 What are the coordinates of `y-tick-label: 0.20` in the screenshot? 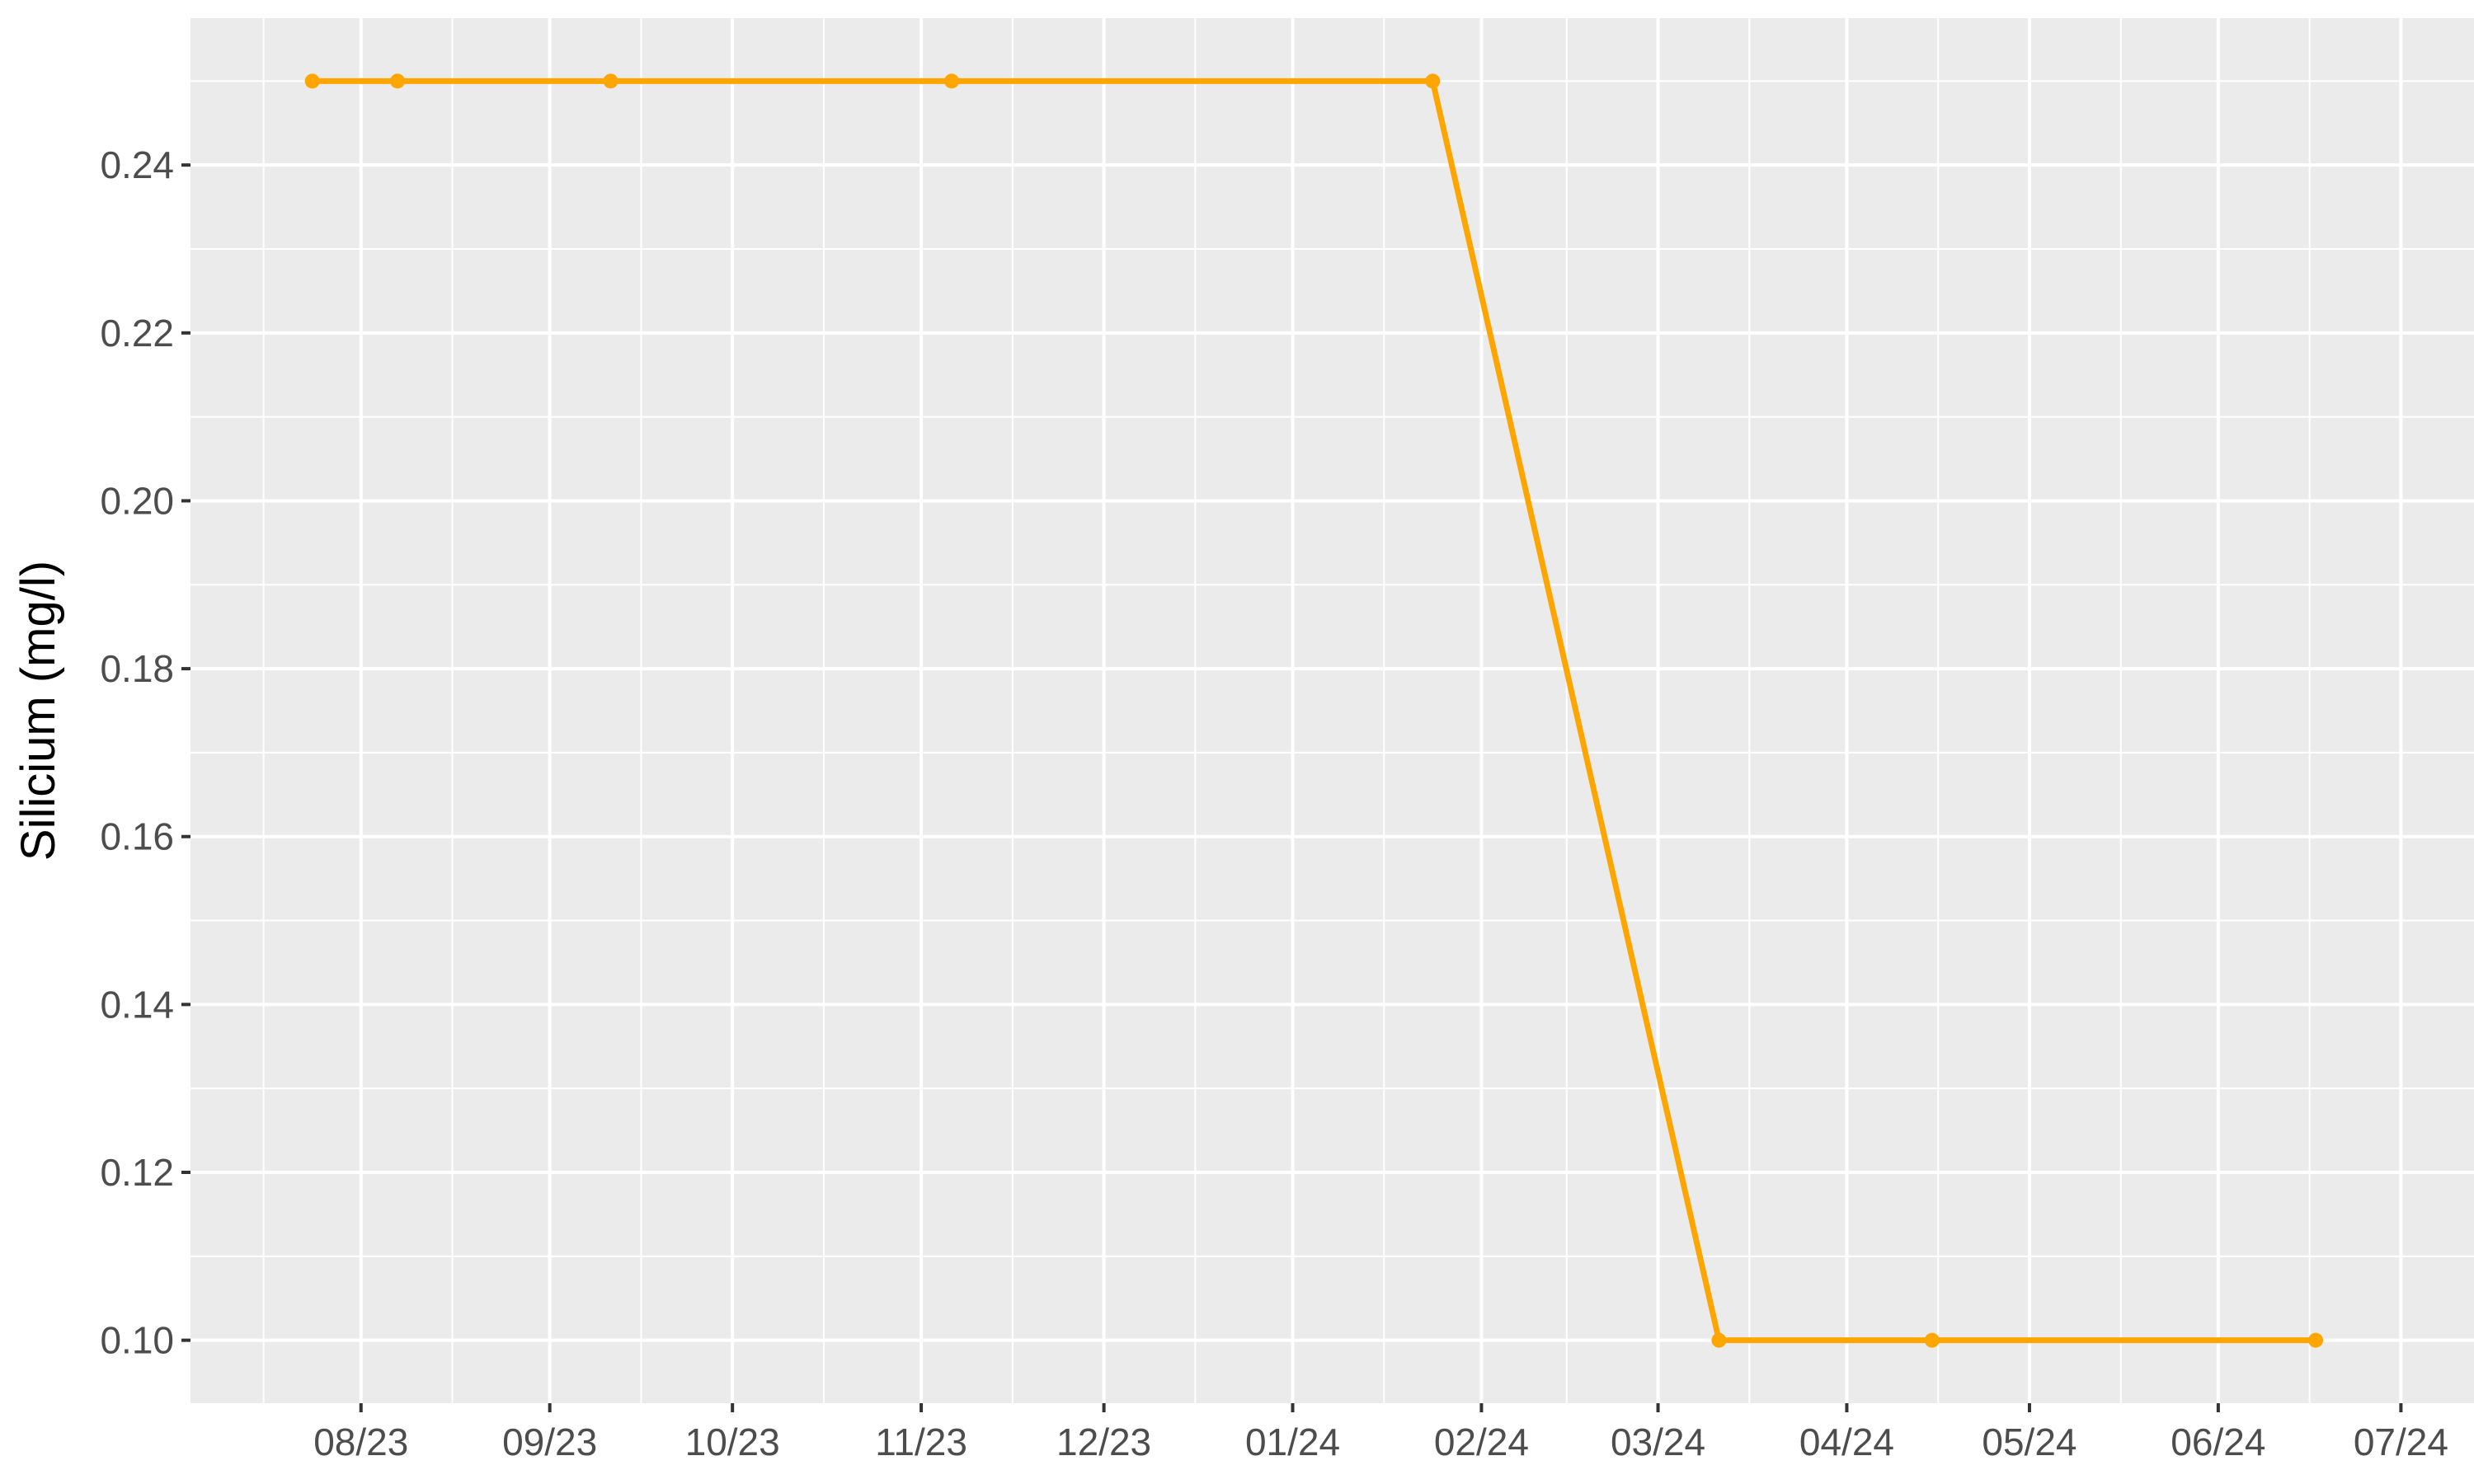 It's located at (137, 500).